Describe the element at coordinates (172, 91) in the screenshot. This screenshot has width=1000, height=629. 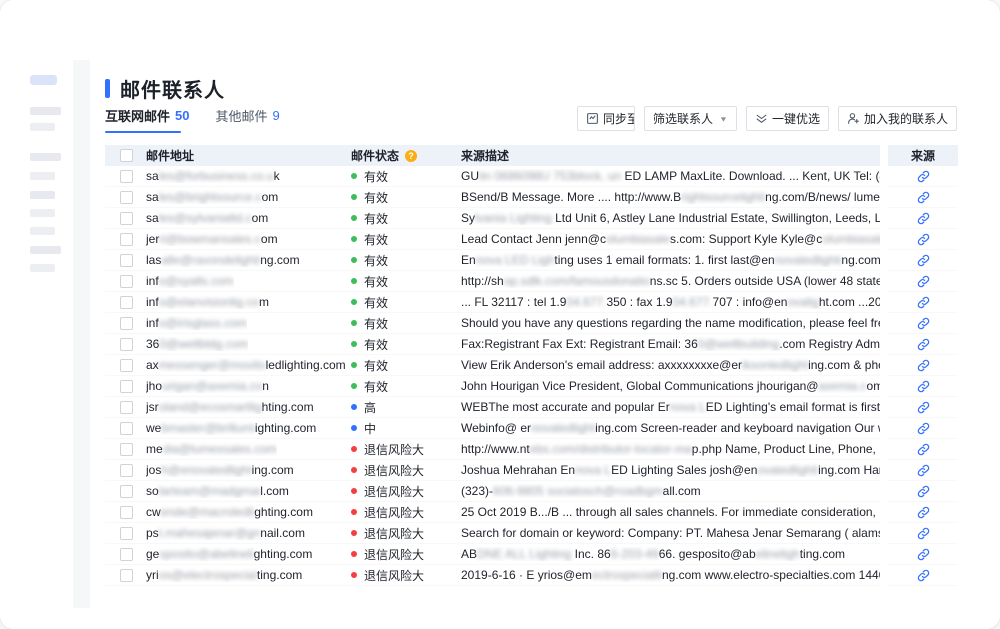
I see `page-title: 邮件联系人` at that location.